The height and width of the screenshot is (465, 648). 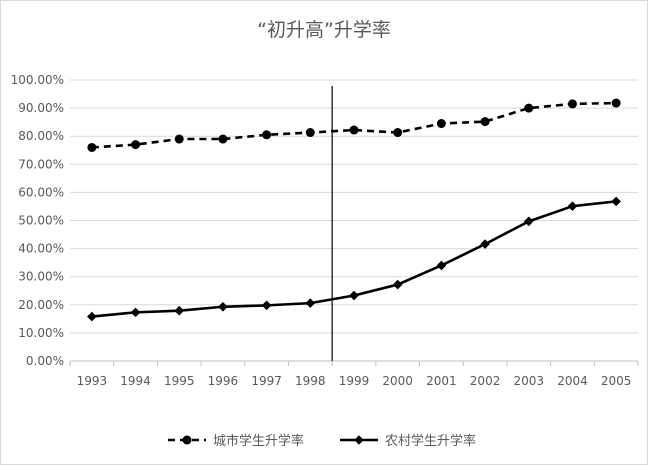 I want to click on y-tick-label: 20.00%, so click(x=41, y=305).